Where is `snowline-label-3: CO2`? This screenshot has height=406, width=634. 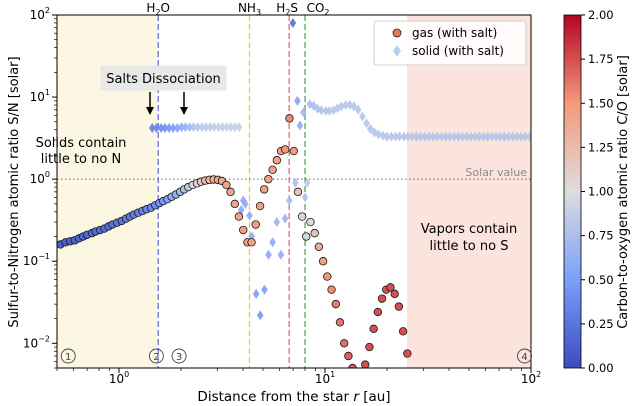 snowline-label-3: CO2 is located at coordinates (318, 9).